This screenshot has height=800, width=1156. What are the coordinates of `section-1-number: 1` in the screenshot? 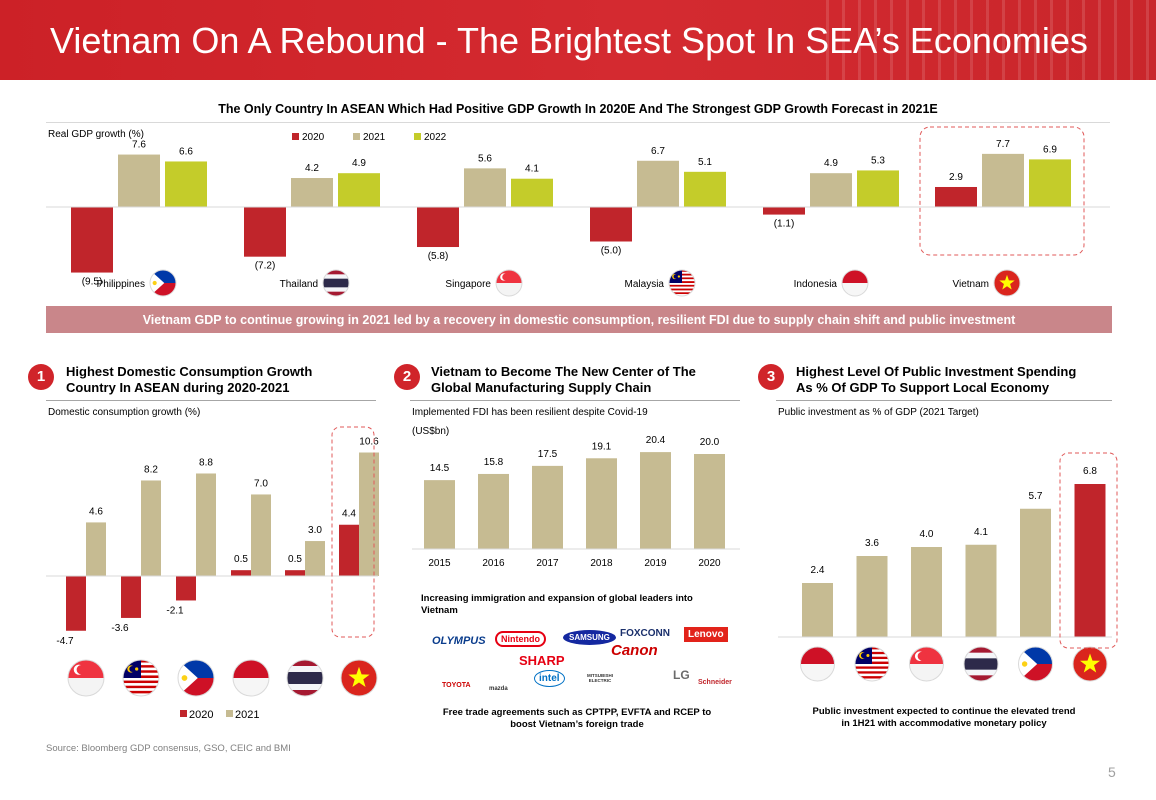 It's located at (41, 377).